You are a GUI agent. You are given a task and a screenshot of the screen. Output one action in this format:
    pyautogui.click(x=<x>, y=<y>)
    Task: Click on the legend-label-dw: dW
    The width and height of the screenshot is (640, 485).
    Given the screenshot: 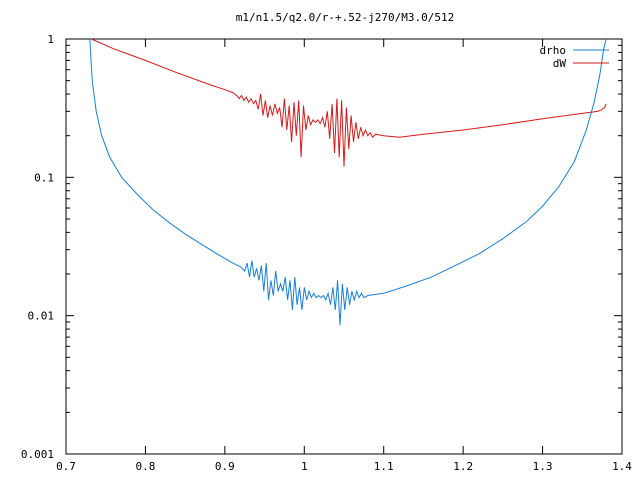 What is the action you would take?
    pyautogui.click(x=560, y=63)
    